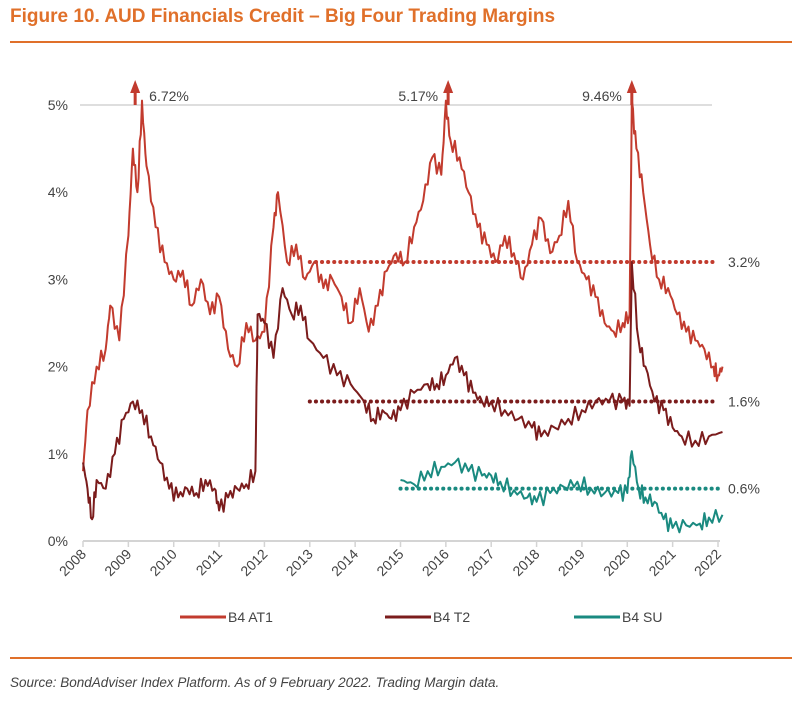  What do you see at coordinates (435, 562) in the screenshot?
I see `x-tick-label: 2016` at bounding box center [435, 562].